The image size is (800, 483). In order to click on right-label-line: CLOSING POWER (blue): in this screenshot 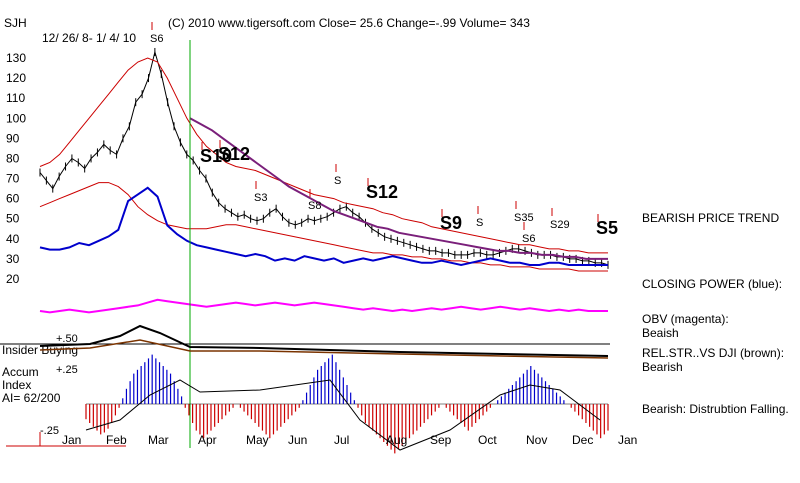, I will do `click(712, 284)`.